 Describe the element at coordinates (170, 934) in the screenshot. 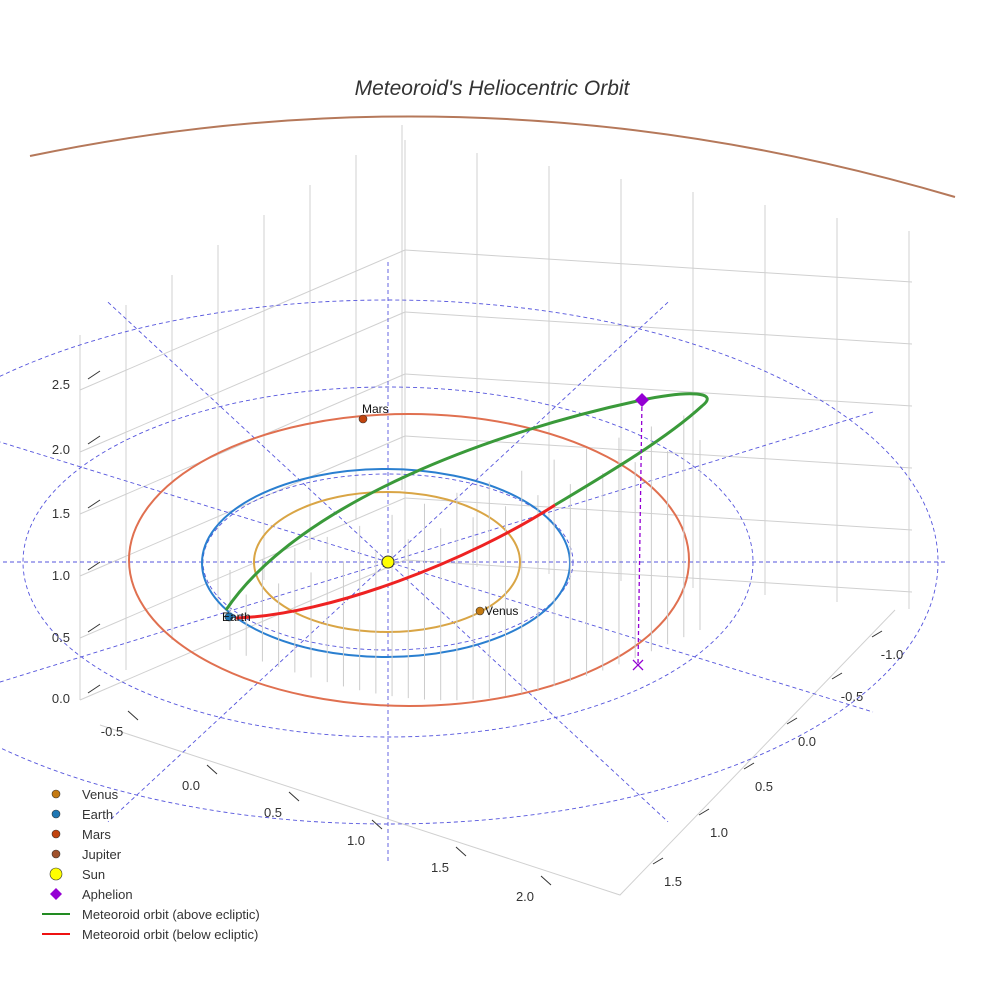

I see `legend-label: Meteoroid orbit (below ecliptic)` at that location.